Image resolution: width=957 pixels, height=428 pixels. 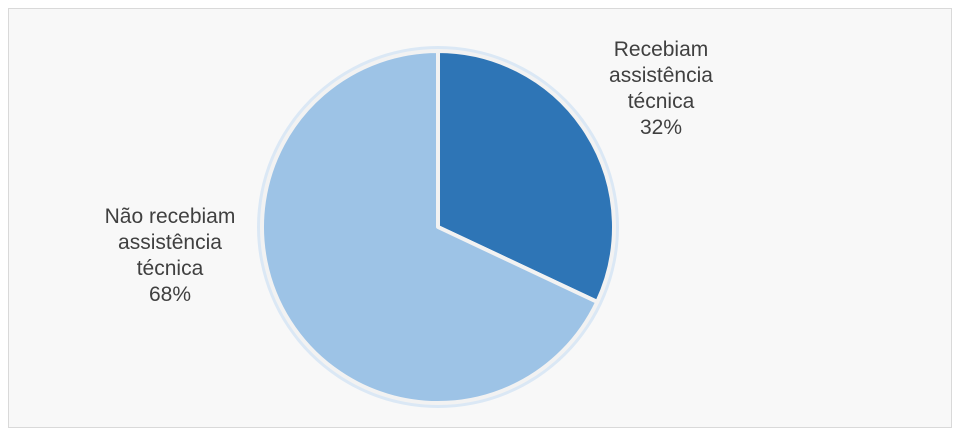 What do you see at coordinates (170, 294) in the screenshot?
I see `slice-percent: 68%` at bounding box center [170, 294].